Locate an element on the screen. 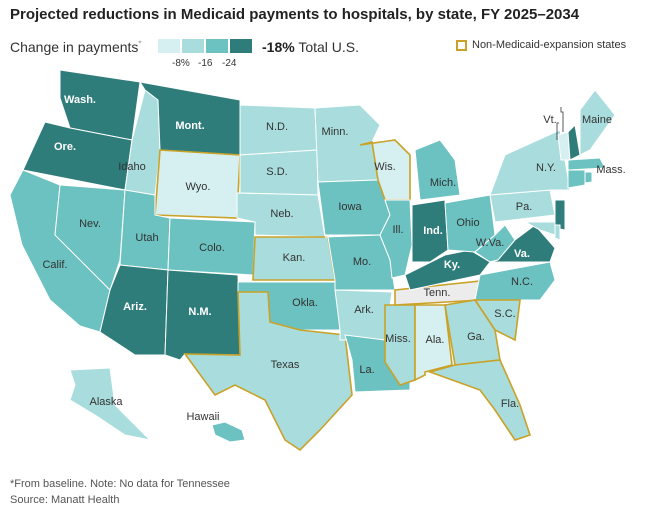 The image size is (646, 516). state-ga is located at coordinates (472, 332).